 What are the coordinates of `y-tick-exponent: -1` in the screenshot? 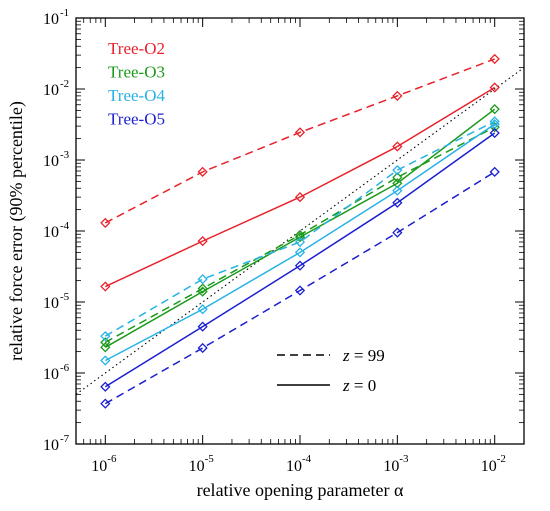 It's located at (64, 13).